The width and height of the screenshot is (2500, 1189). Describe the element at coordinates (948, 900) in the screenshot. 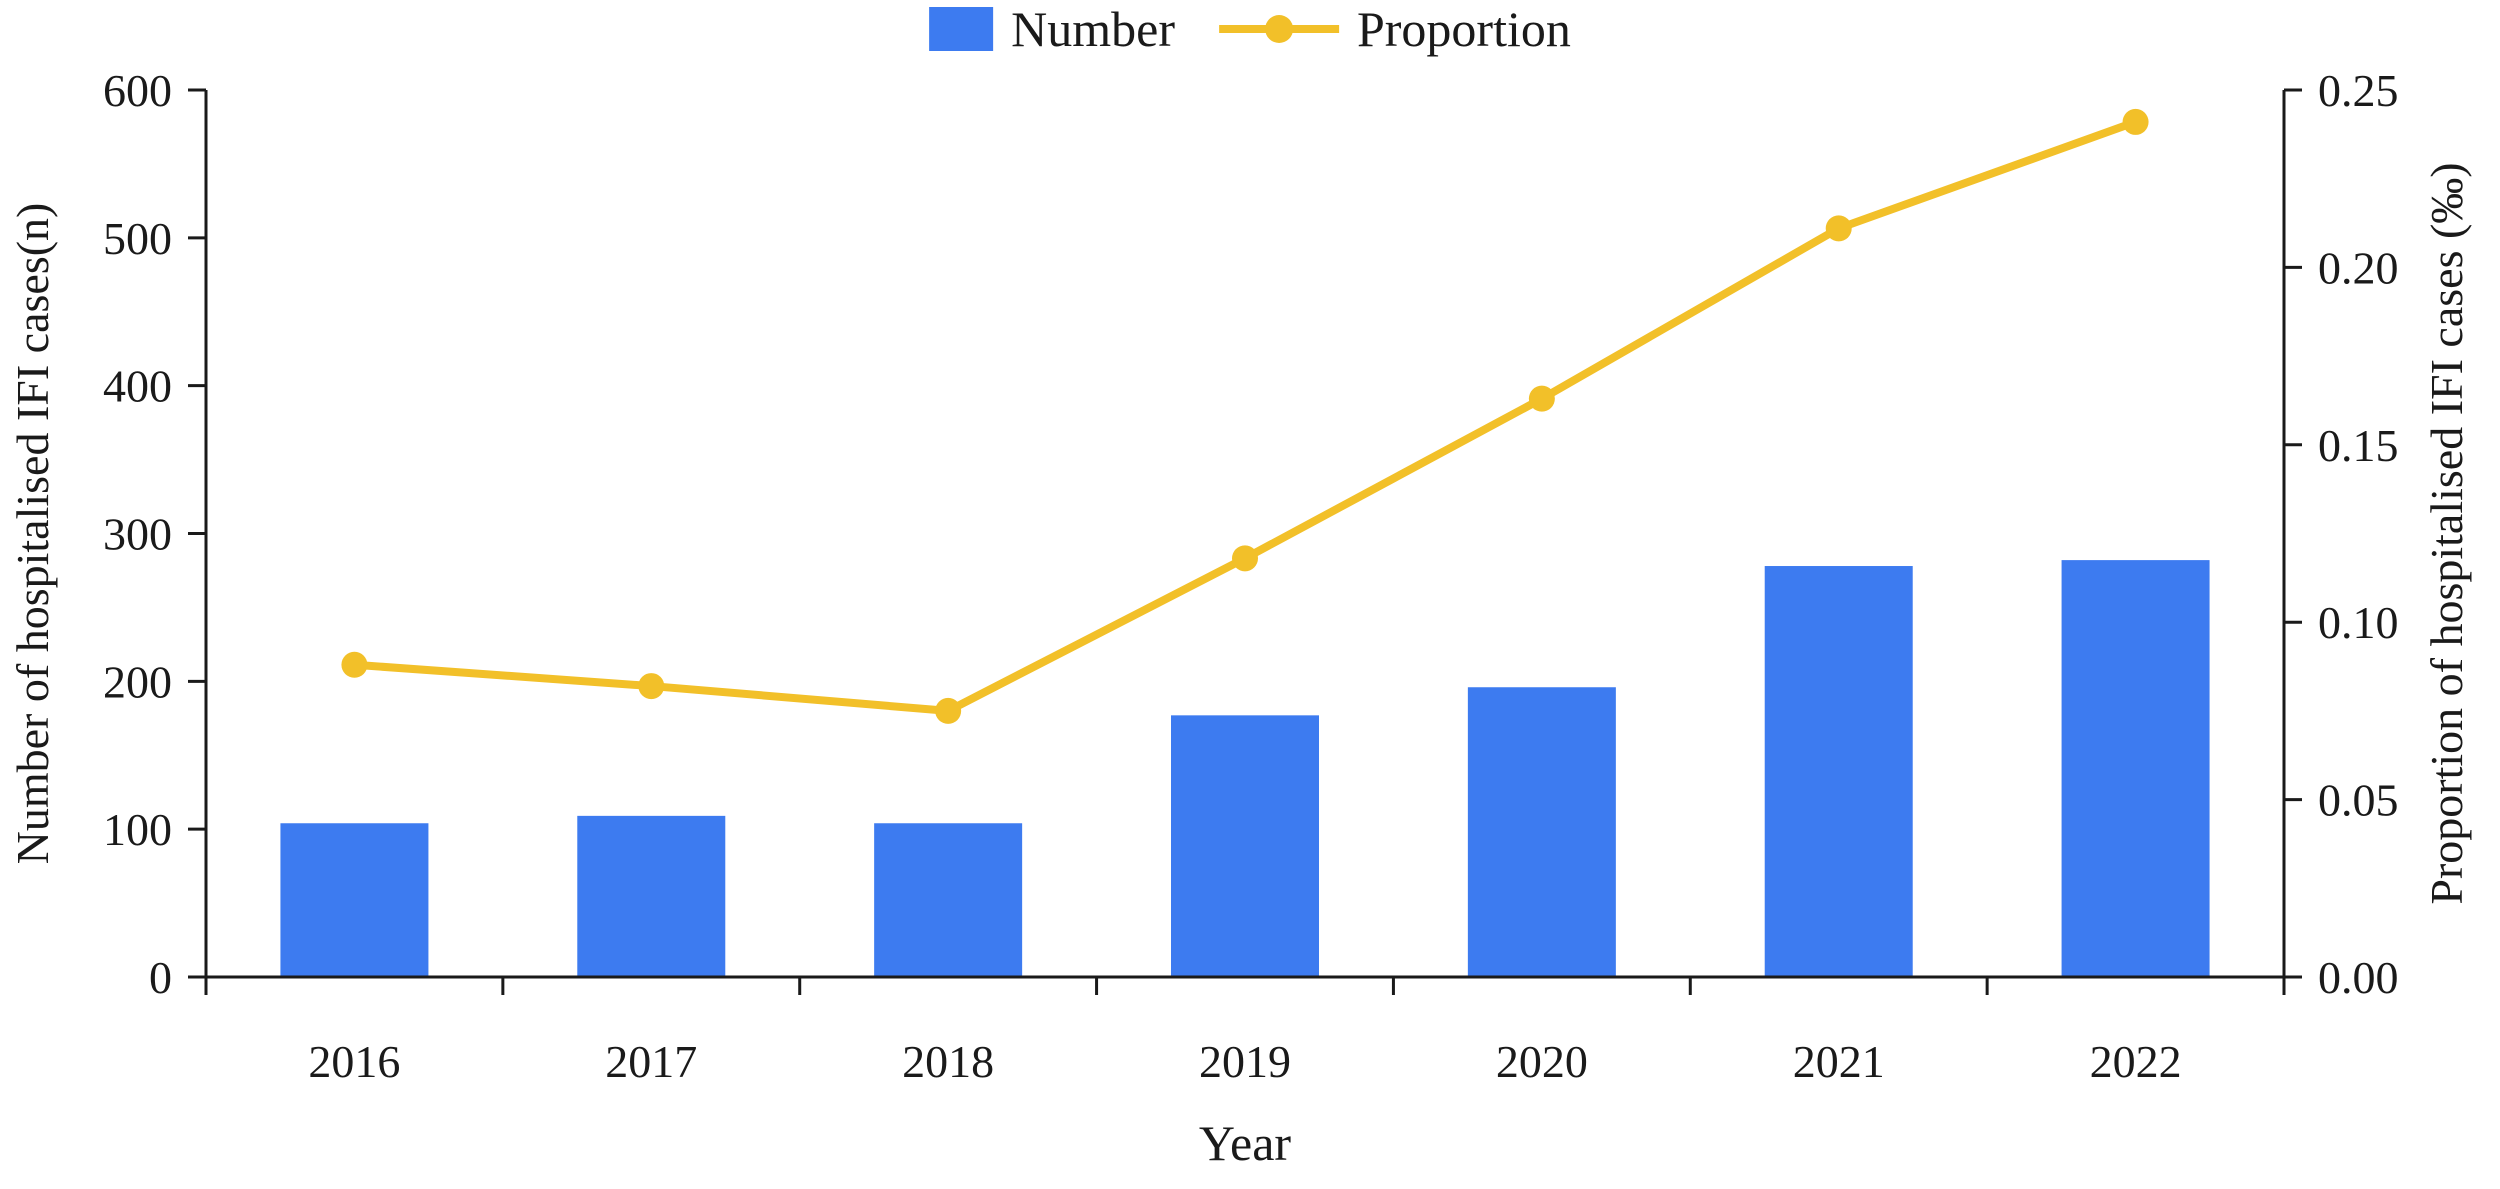

I see `bar-2018` at that location.